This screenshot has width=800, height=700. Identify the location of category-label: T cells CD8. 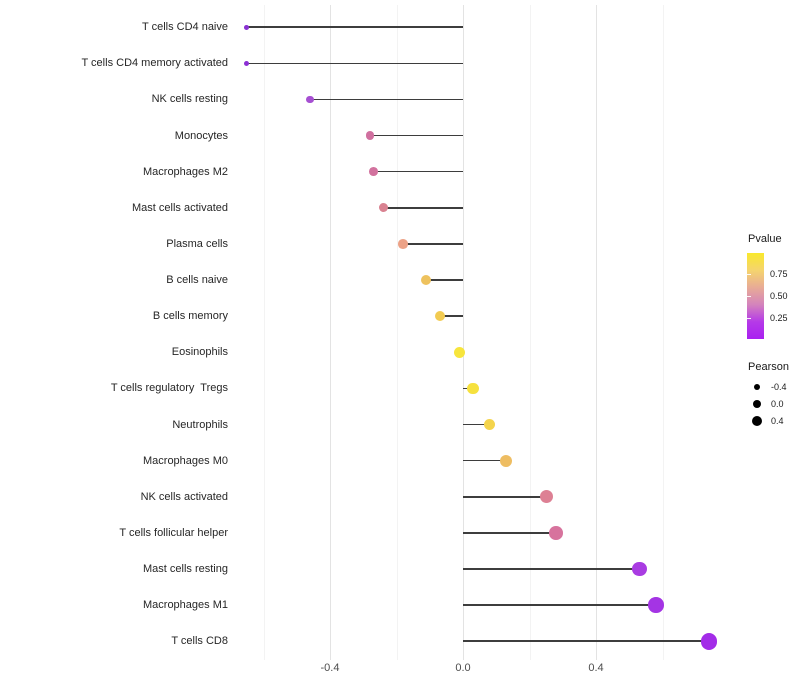
(199, 641).